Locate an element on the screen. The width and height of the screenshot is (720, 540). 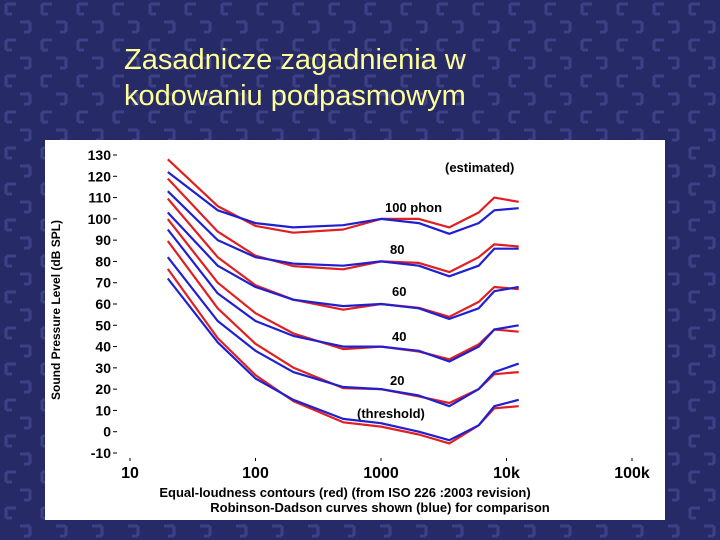
annotation: 40 is located at coordinates (399, 336).